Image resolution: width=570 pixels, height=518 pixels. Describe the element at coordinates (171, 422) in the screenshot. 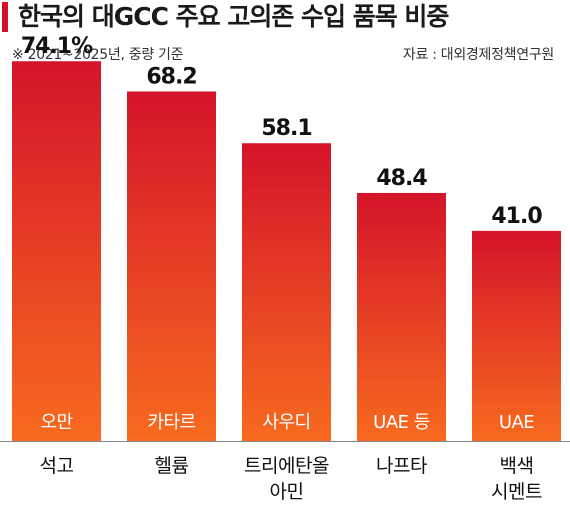

I see `country-label-1: 카타르` at that location.